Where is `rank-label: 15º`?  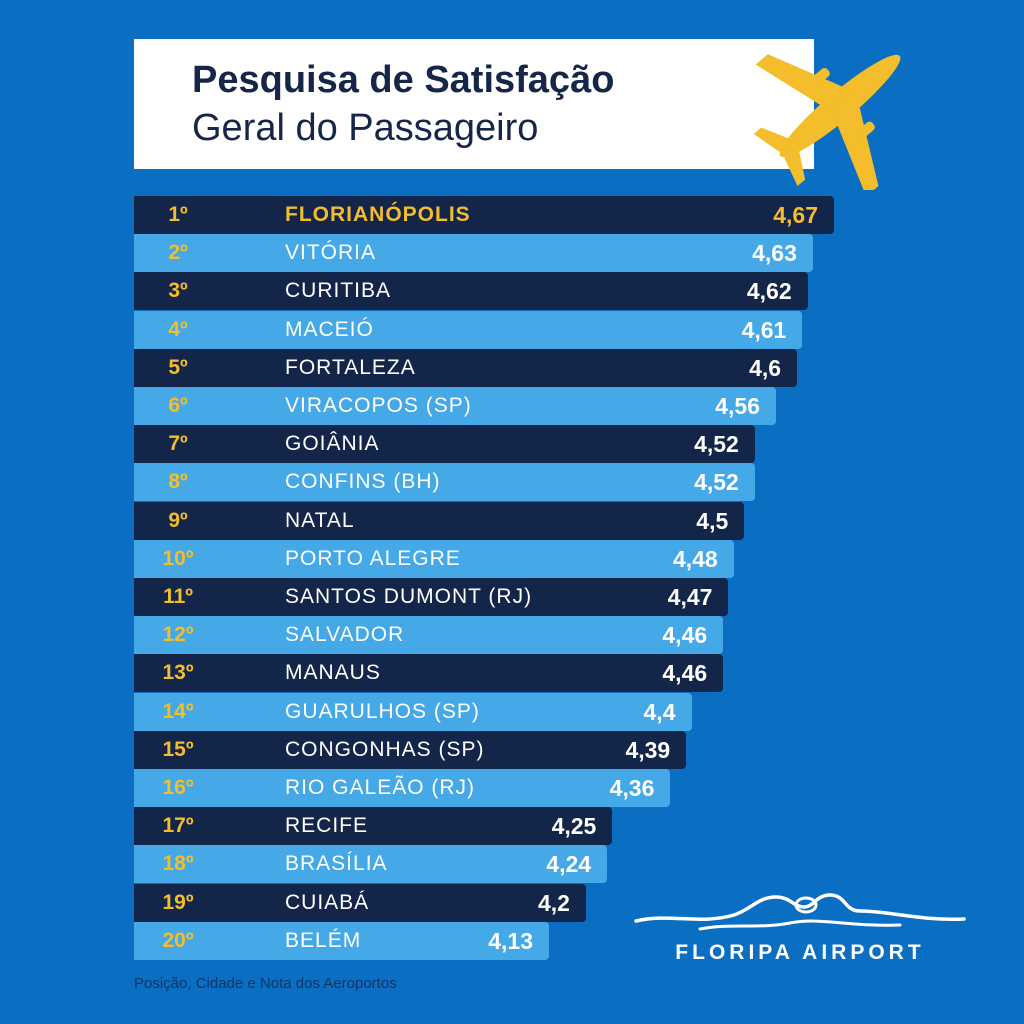
rank-label: 15º is located at coordinates (178, 749).